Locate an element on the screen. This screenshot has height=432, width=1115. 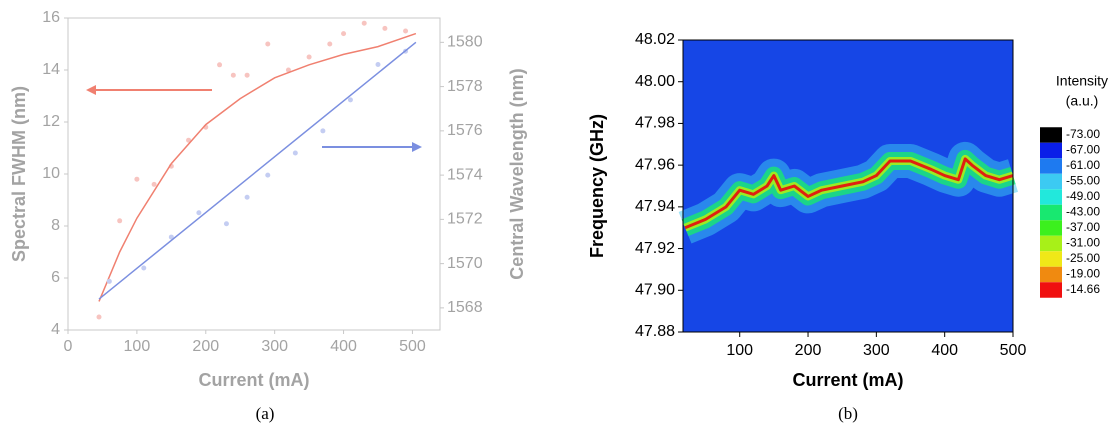
y2-tick-label: 1568 is located at coordinates (465, 307).